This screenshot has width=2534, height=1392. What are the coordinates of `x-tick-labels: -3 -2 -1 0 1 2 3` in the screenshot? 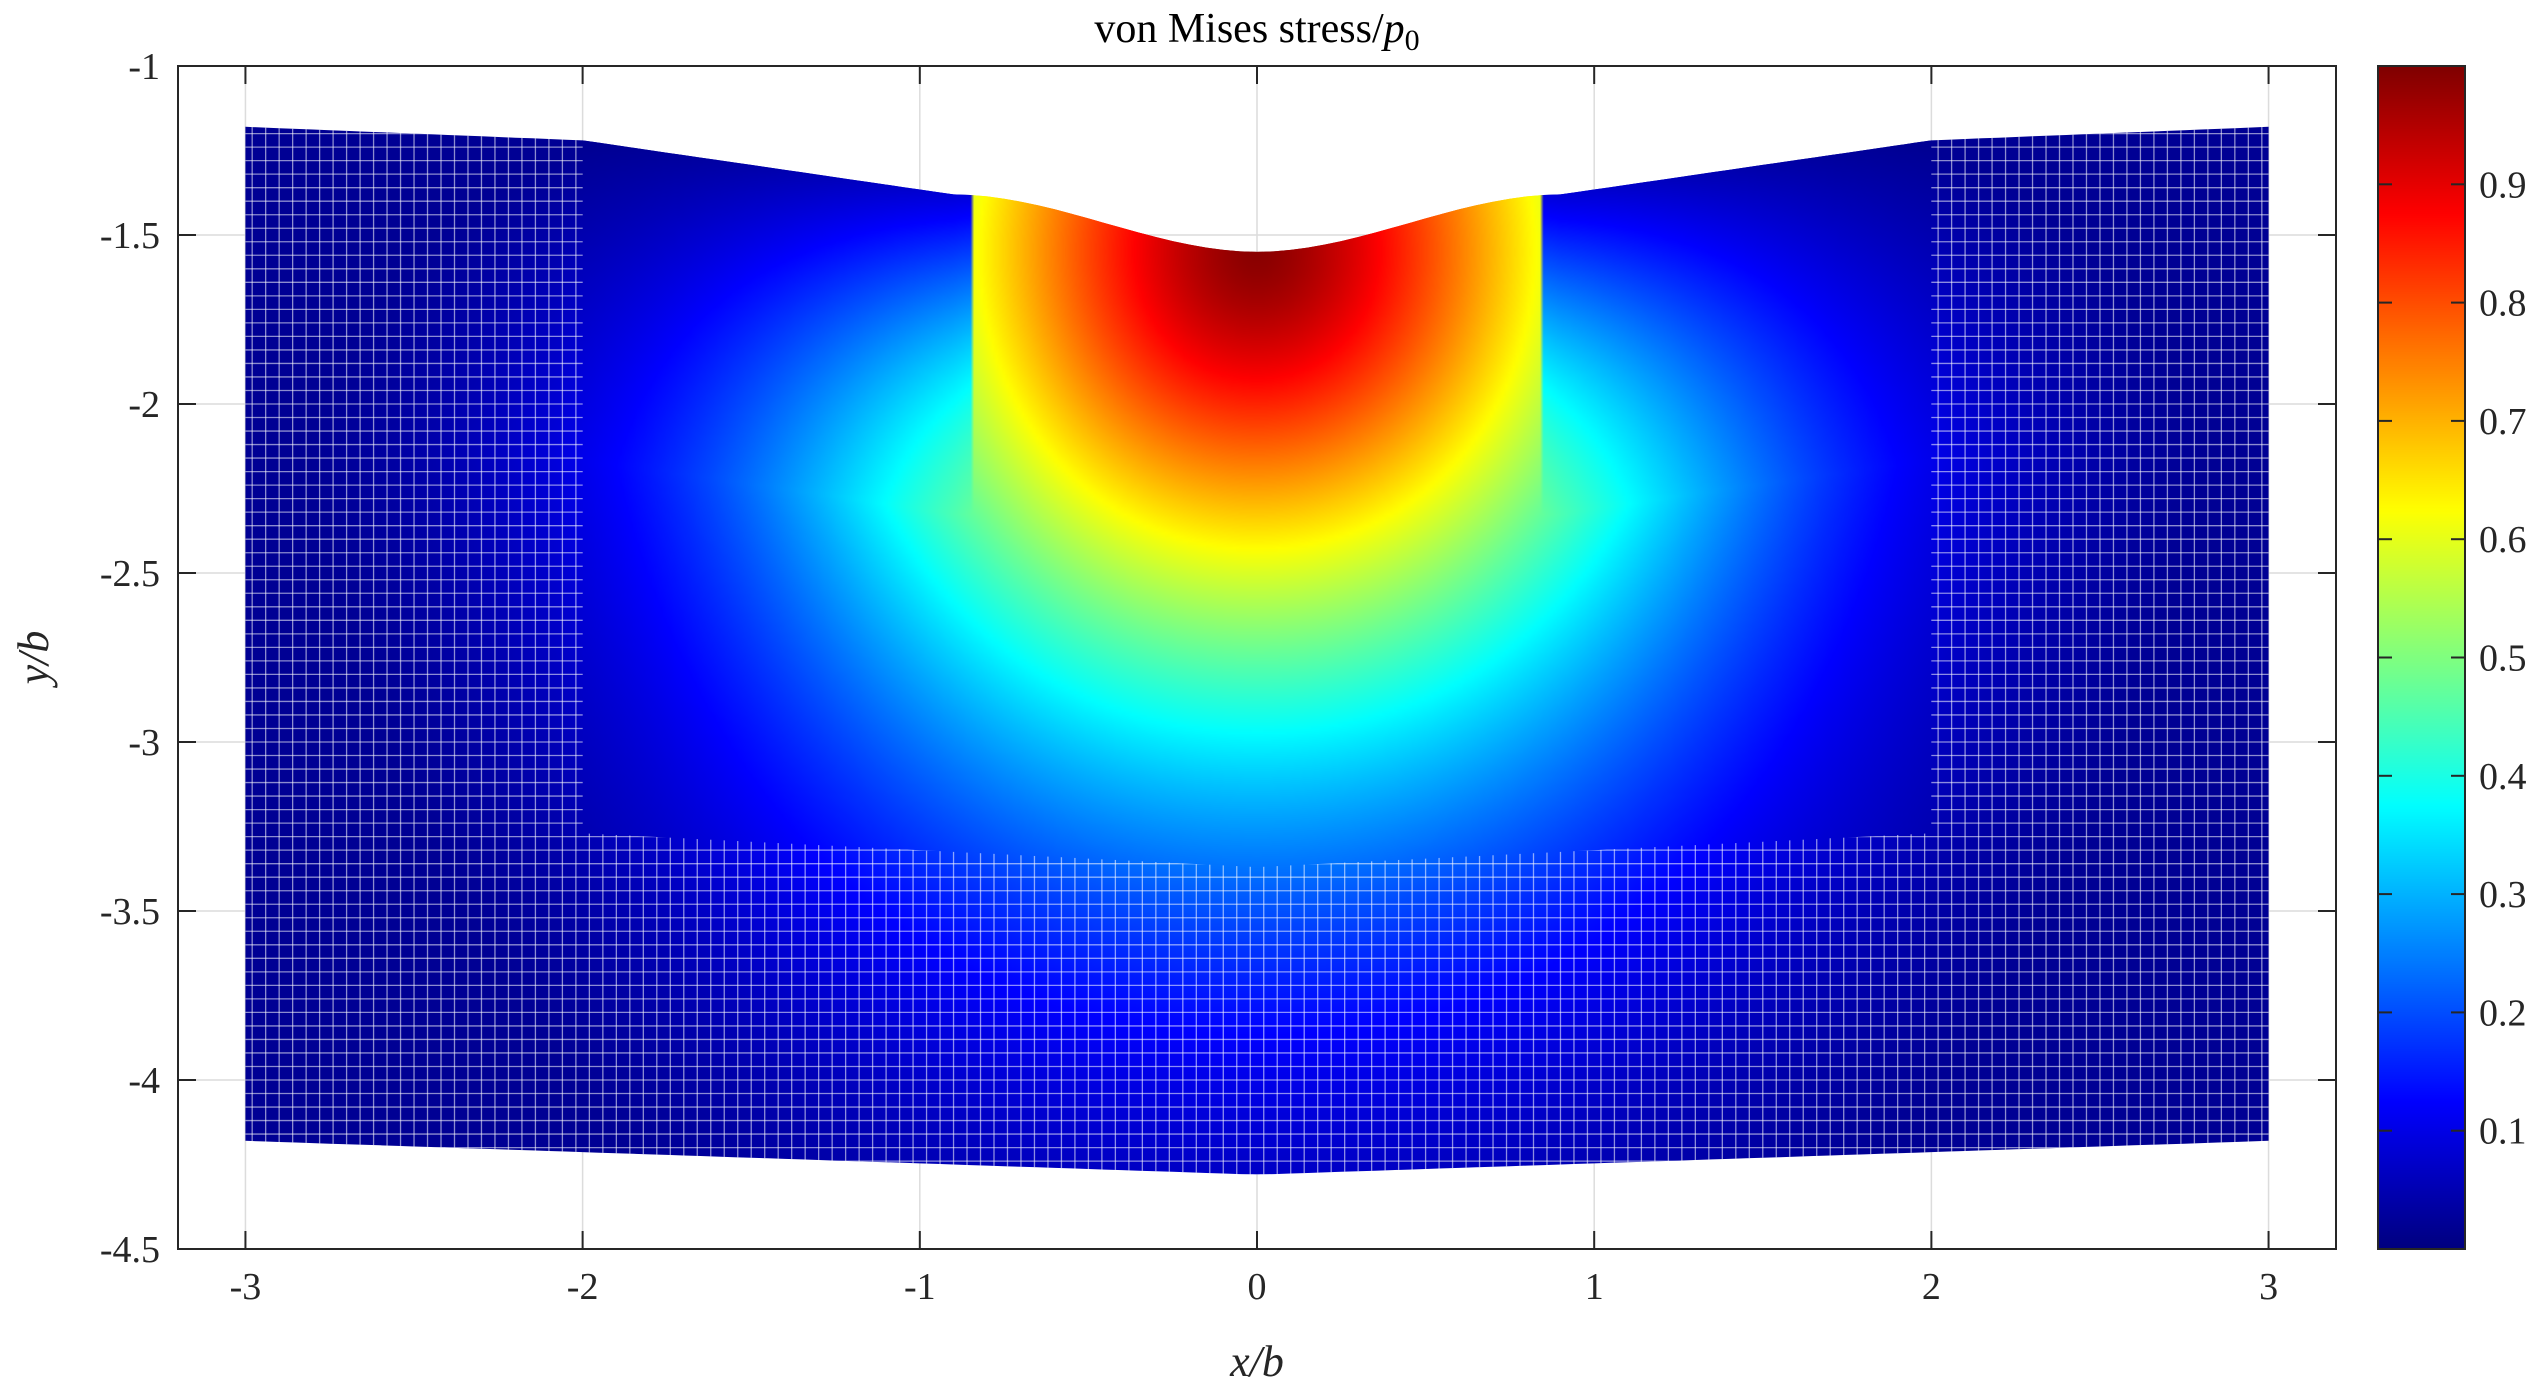 It's located at (1254, 1287).